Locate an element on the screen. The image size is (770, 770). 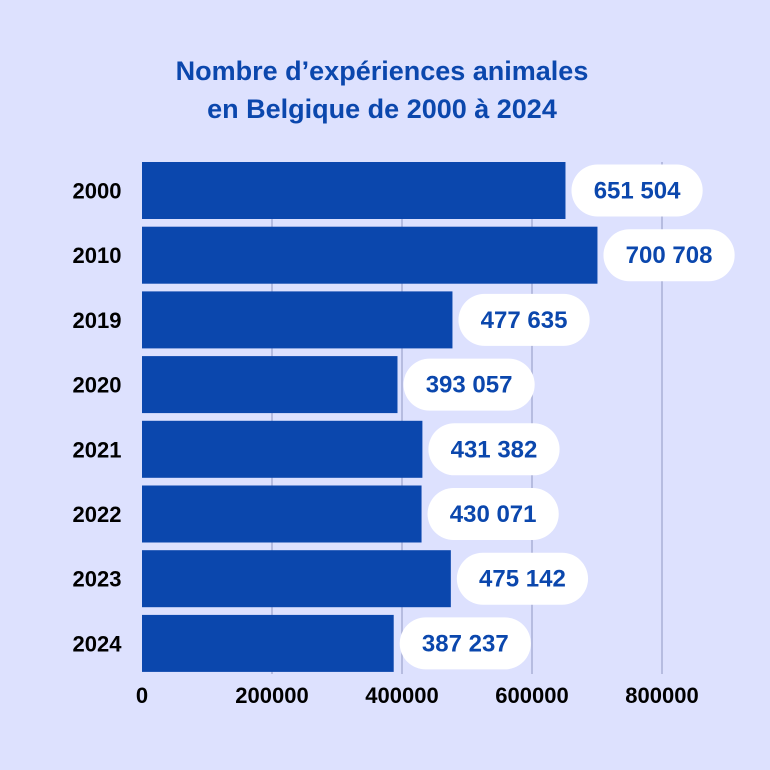
value-pill-2020 is located at coordinates (469, 384).